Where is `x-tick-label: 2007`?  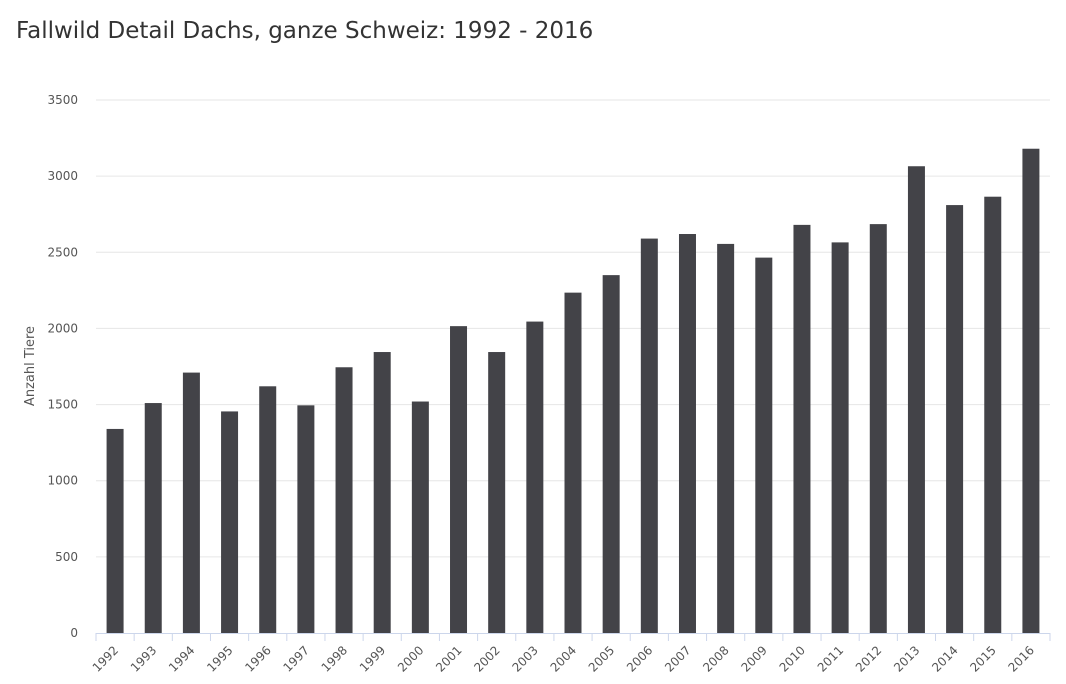 x-tick-label: 2007 is located at coordinates (677, 658).